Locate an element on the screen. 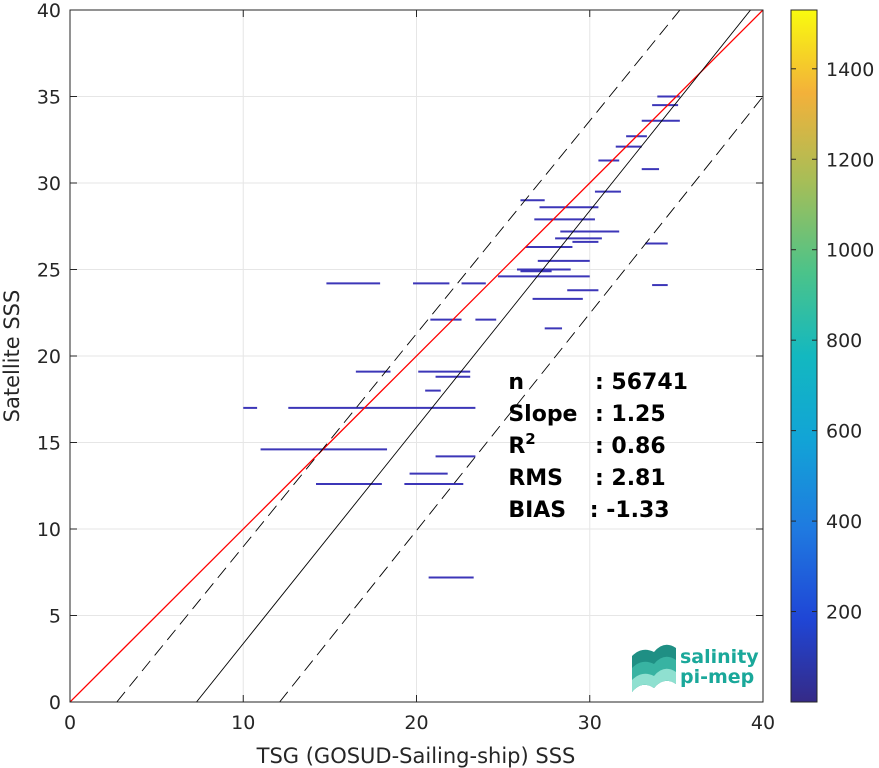 The height and width of the screenshot is (768, 879). logo: salinity pi-mep is located at coordinates (695, 668).